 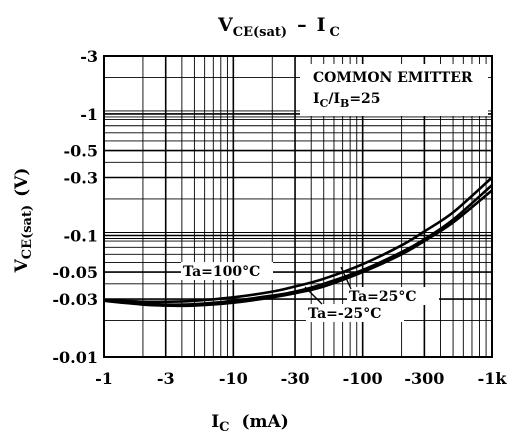 What do you see at coordinates (89, 114) in the screenshot?
I see `y-tick-label: -1` at bounding box center [89, 114].